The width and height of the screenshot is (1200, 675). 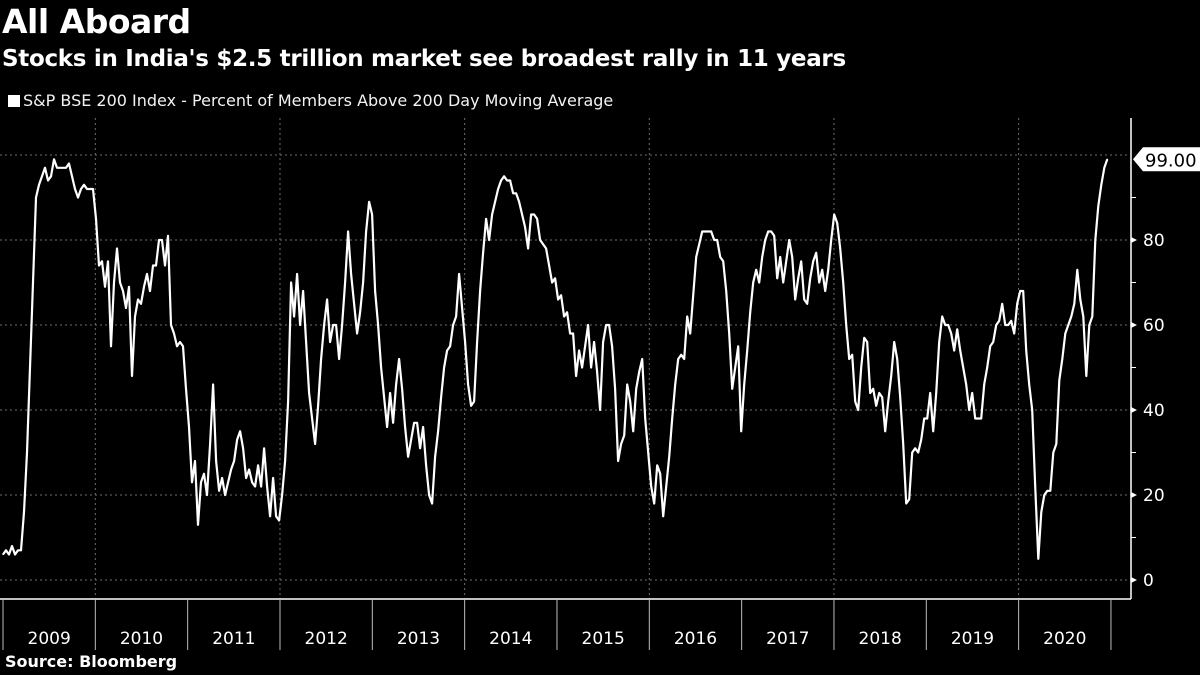 I want to click on y-tick-label: 40, so click(x=1154, y=411).